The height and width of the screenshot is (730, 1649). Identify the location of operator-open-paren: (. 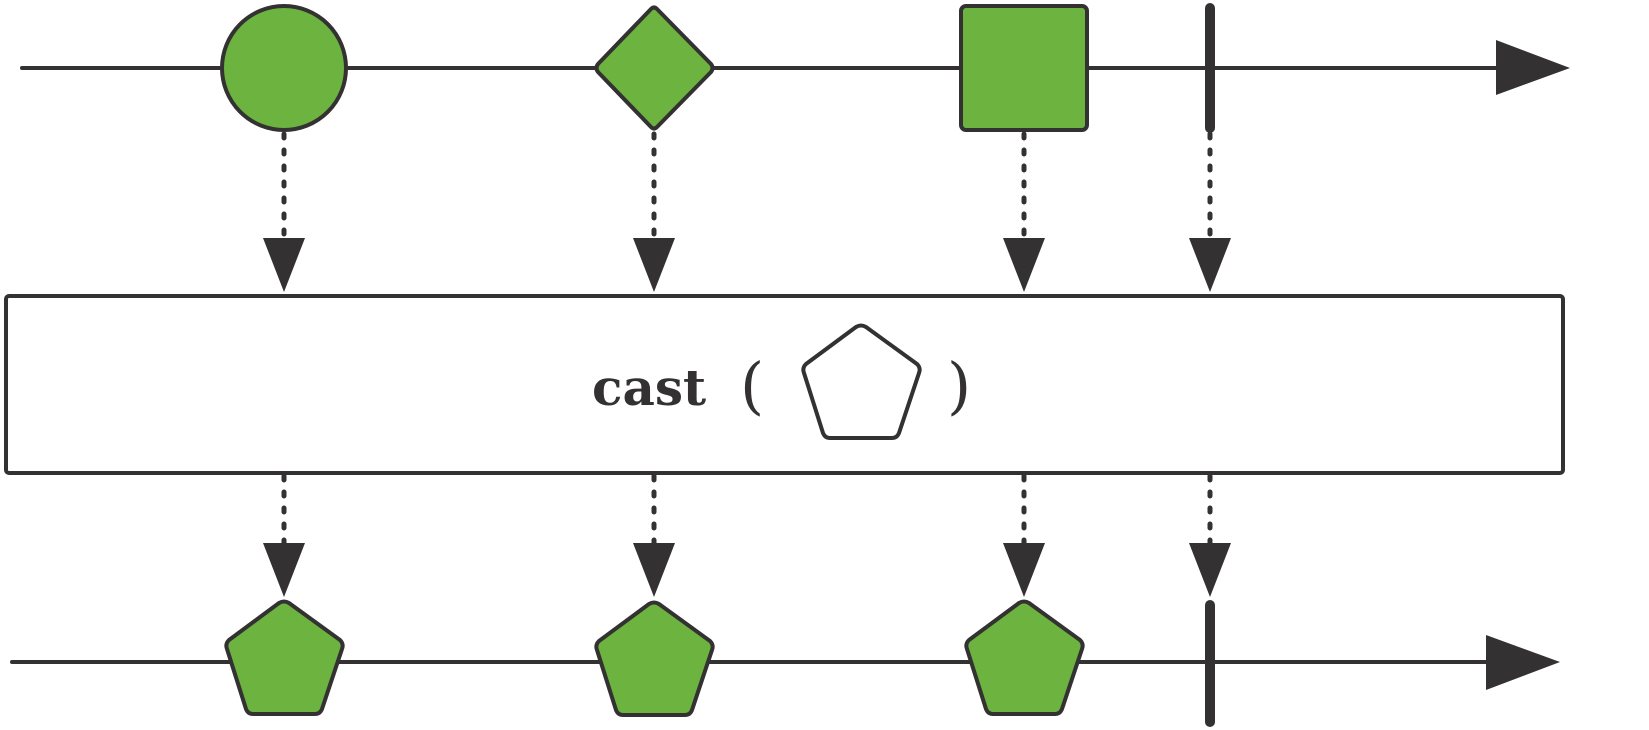
(752, 385).